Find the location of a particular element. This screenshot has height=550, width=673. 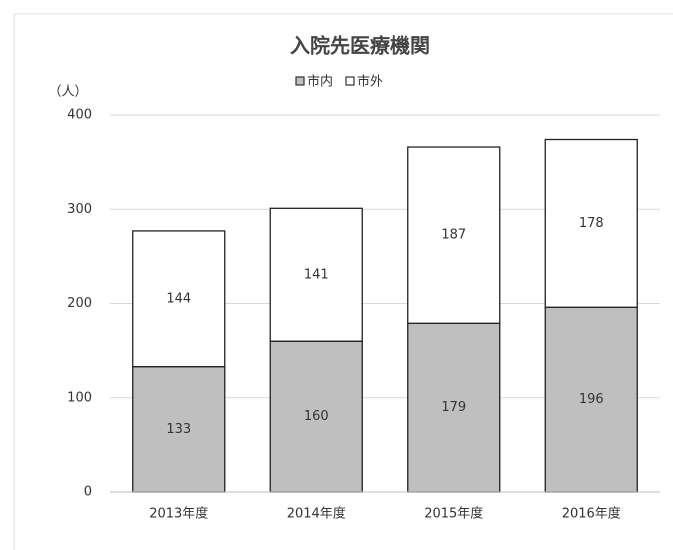

data-label: 144 is located at coordinates (178, 298).